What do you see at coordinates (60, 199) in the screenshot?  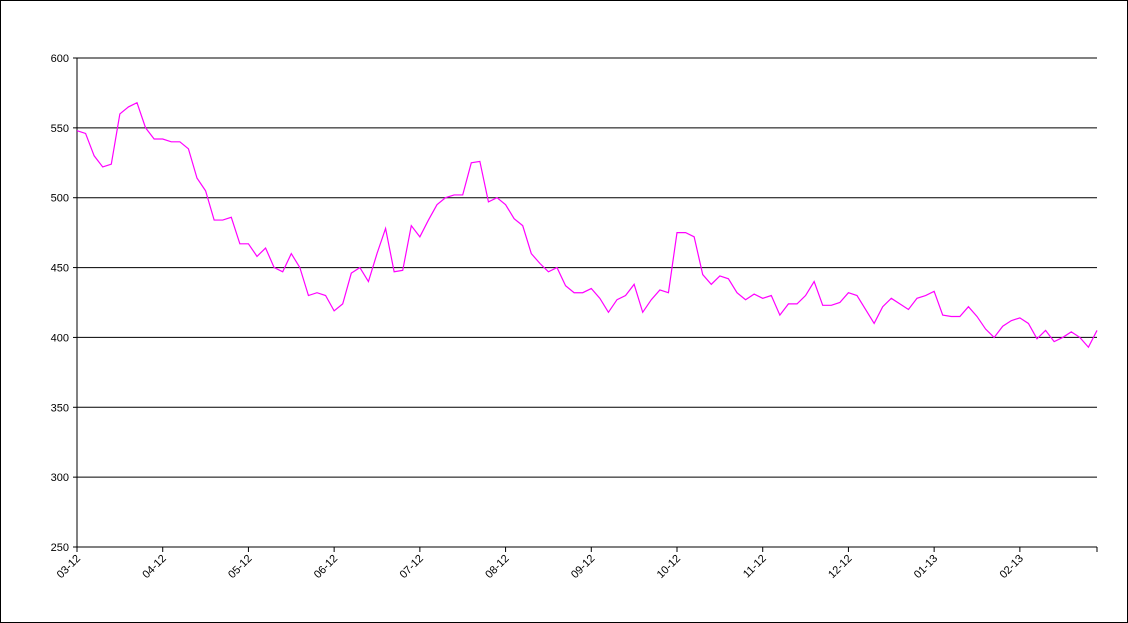 I see `y-tick-label: 500` at bounding box center [60, 199].